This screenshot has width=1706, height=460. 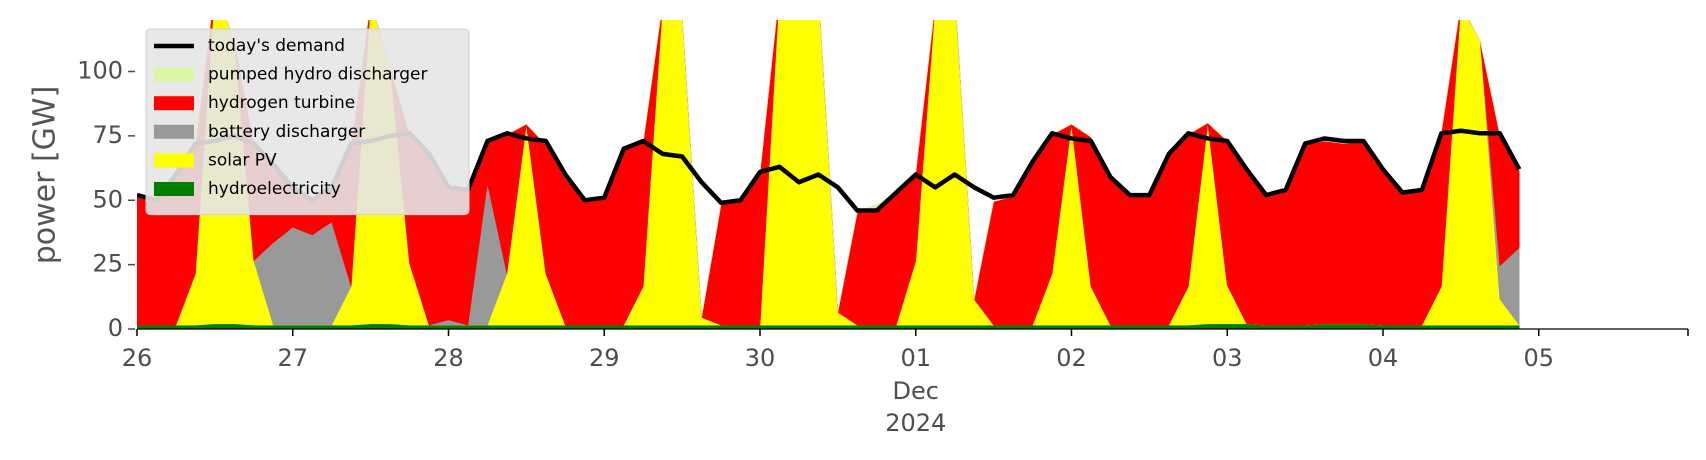 I want to click on x-tick-label: 29, so click(x=604, y=358).